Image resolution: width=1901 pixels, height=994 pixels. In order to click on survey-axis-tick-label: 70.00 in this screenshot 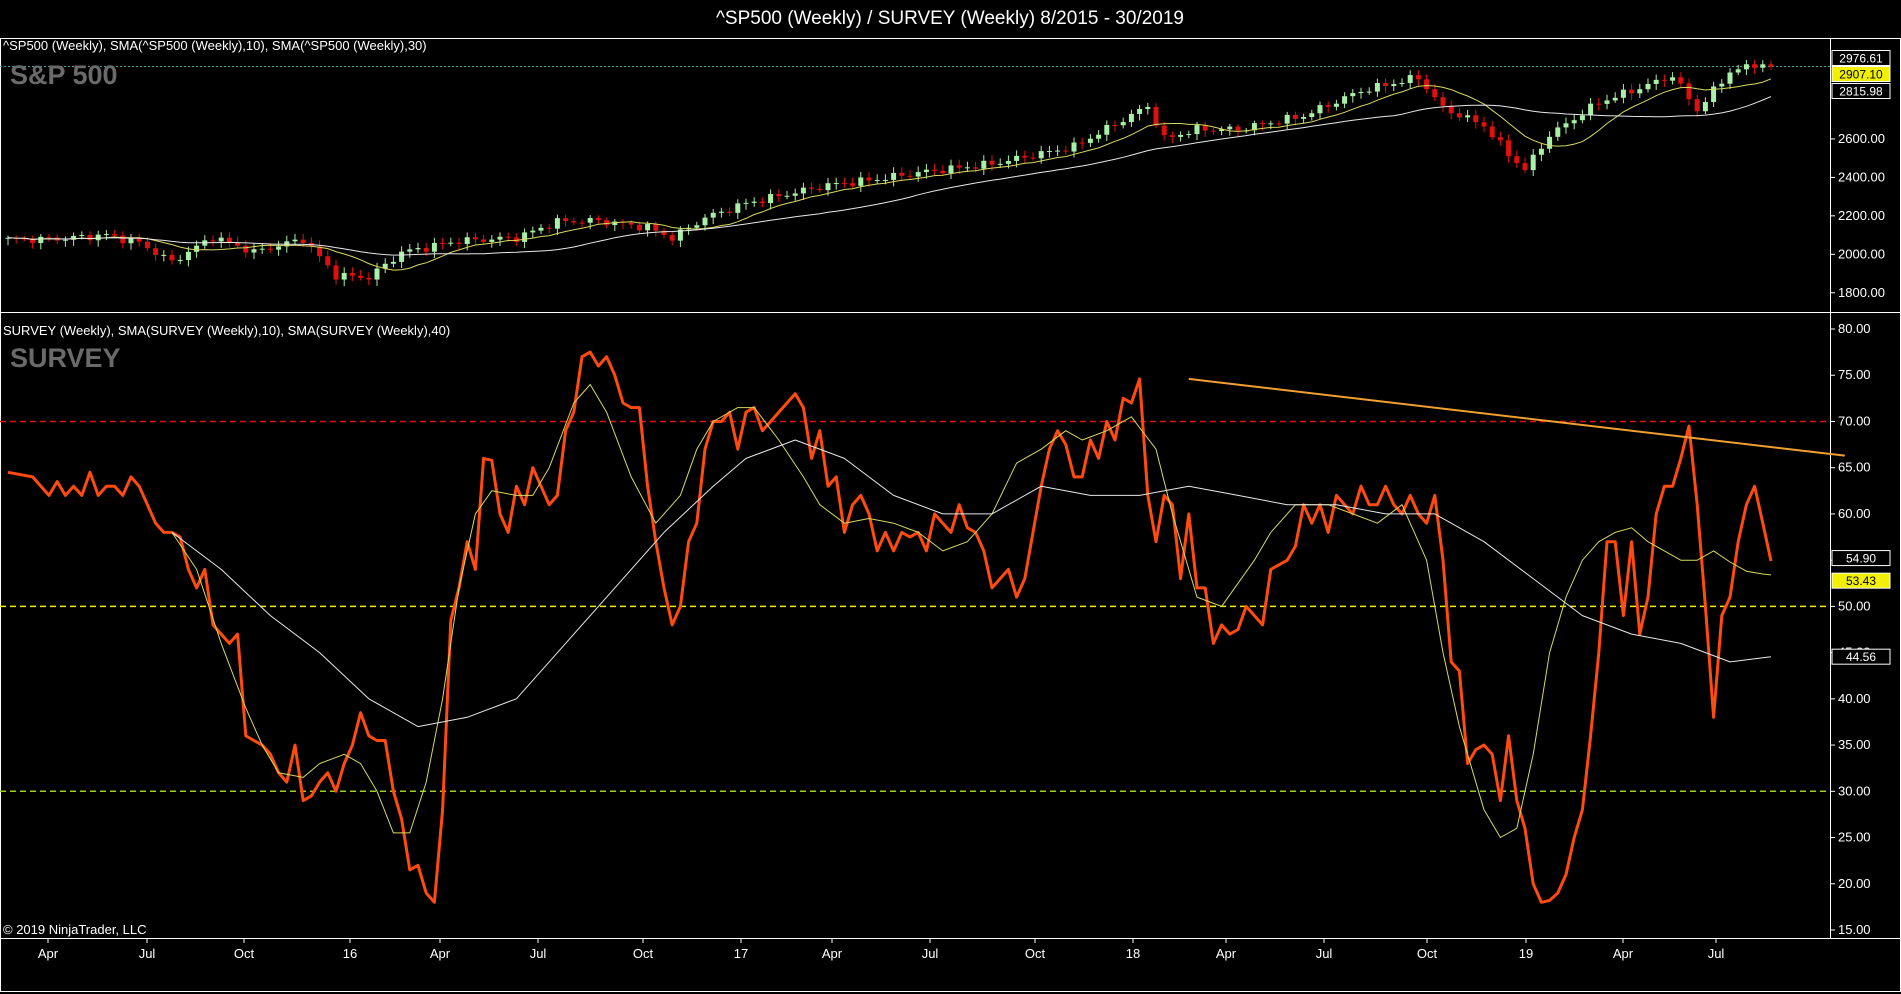, I will do `click(1854, 420)`.